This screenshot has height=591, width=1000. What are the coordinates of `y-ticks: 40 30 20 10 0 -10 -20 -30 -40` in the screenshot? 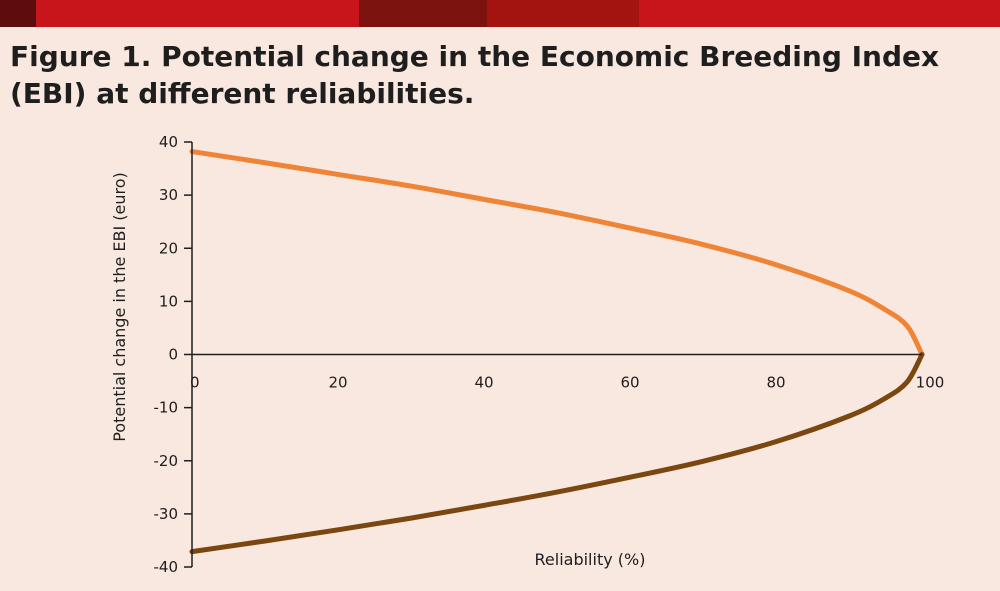 It's located at (173, 354).